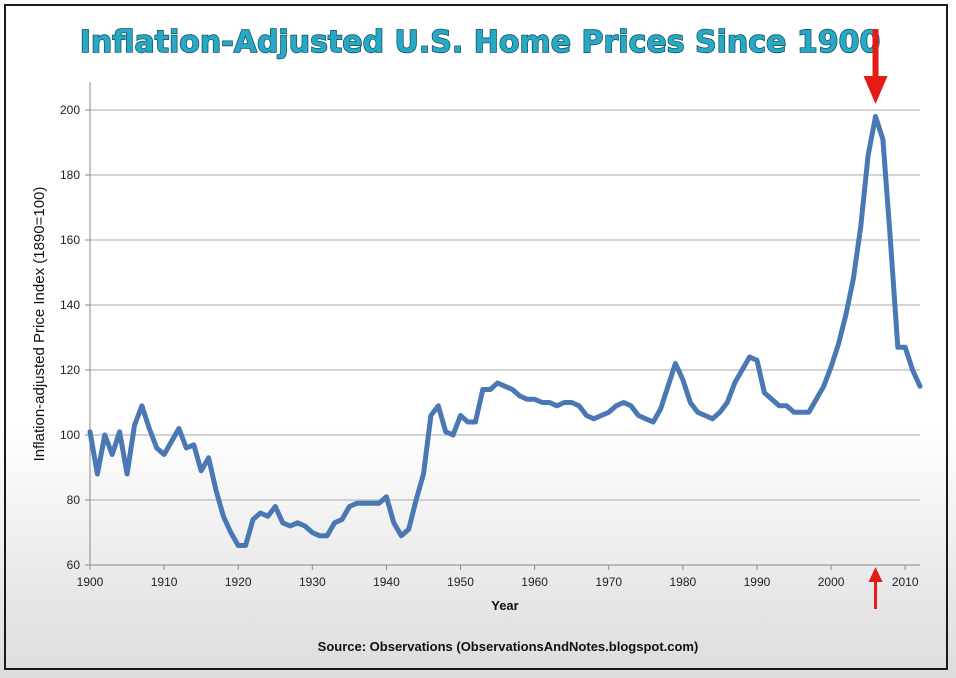  I want to click on y-tick-label-80: 80, so click(74, 500).